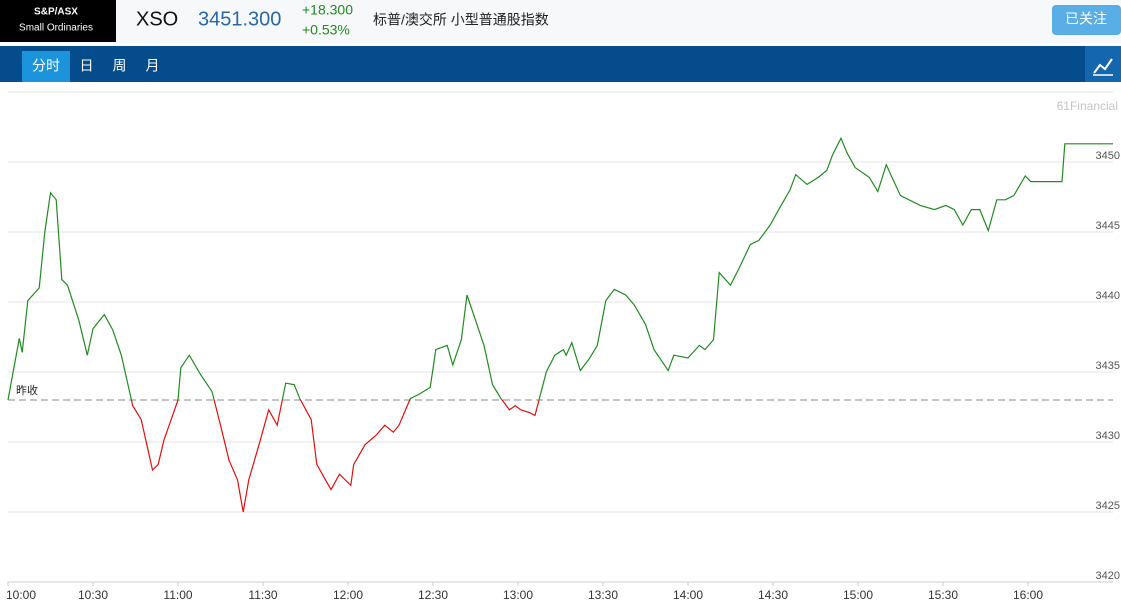 This screenshot has height=609, width=1121. I want to click on x-tick-label: 13:30, so click(603, 595).